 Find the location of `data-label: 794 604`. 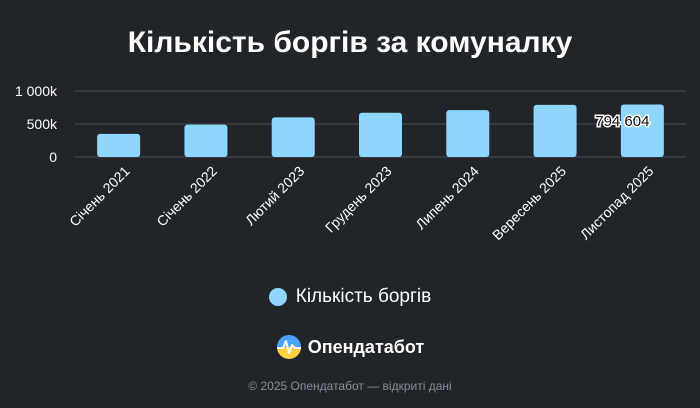

data-label: 794 604 is located at coordinates (622, 121).